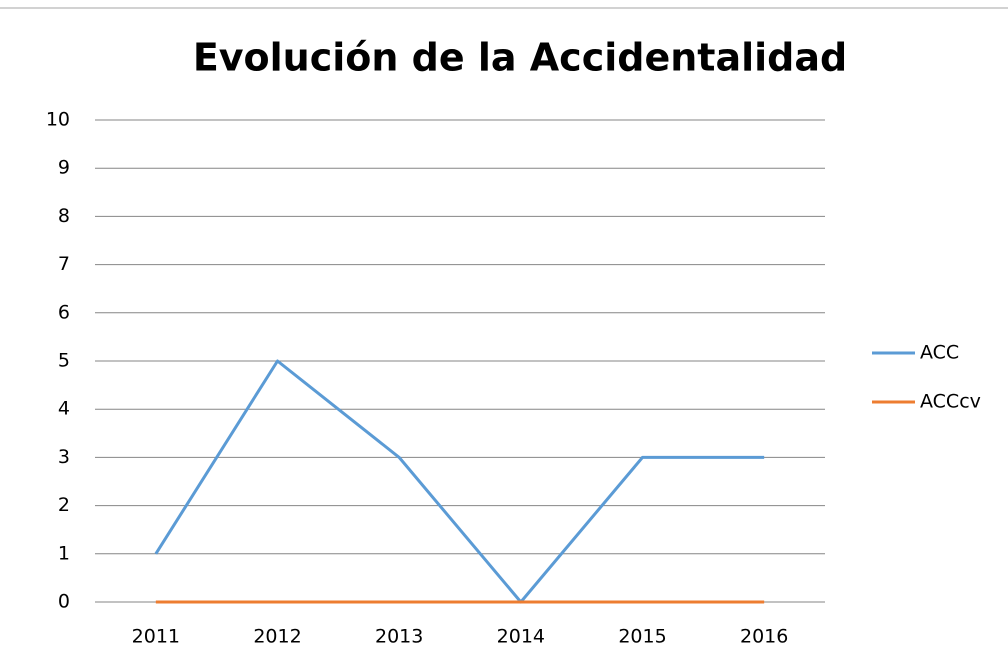 The width and height of the screenshot is (1008, 666). Describe the element at coordinates (642, 637) in the screenshot. I see `x-tick-label: 2015` at that location.